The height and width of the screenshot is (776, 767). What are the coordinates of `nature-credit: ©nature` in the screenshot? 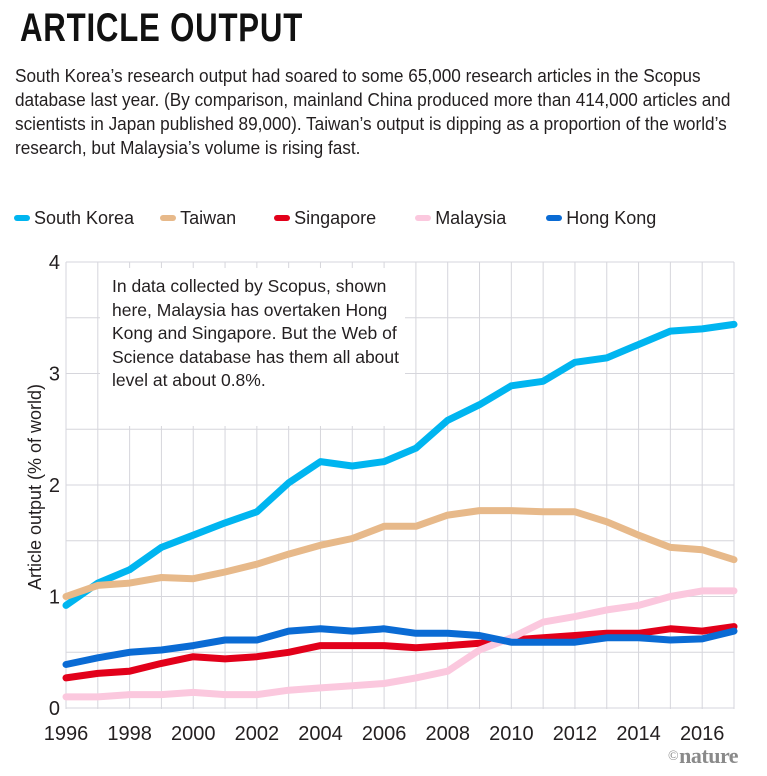 It's located at (703, 756).